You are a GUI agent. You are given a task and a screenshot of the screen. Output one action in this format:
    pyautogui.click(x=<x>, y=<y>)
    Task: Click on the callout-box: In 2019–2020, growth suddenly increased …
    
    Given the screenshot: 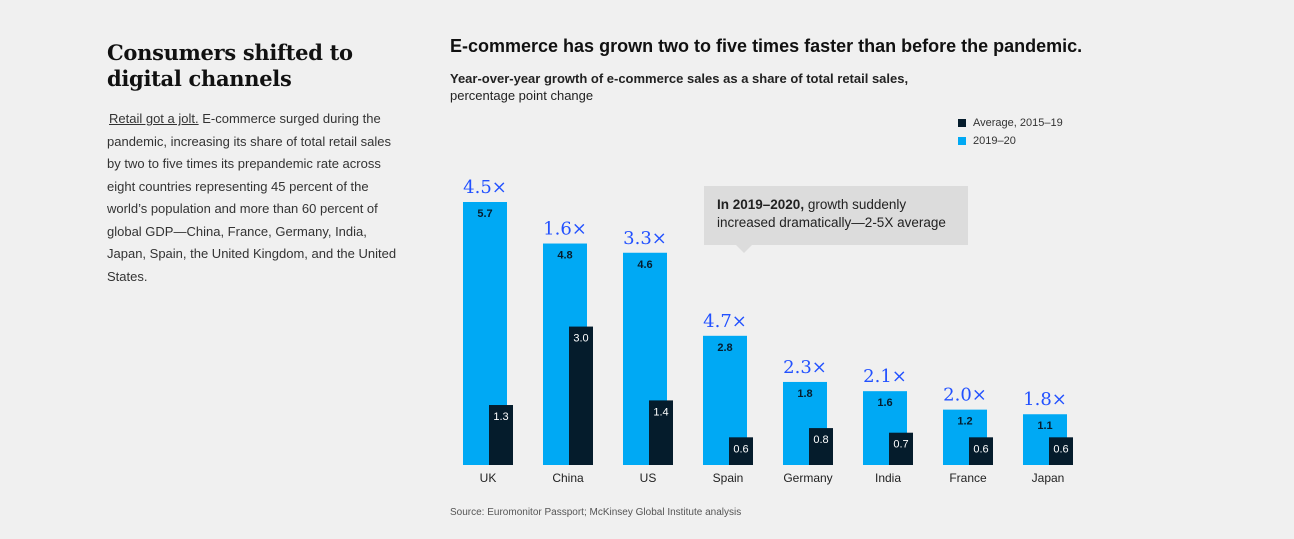 What is the action you would take?
    pyautogui.click(x=836, y=219)
    